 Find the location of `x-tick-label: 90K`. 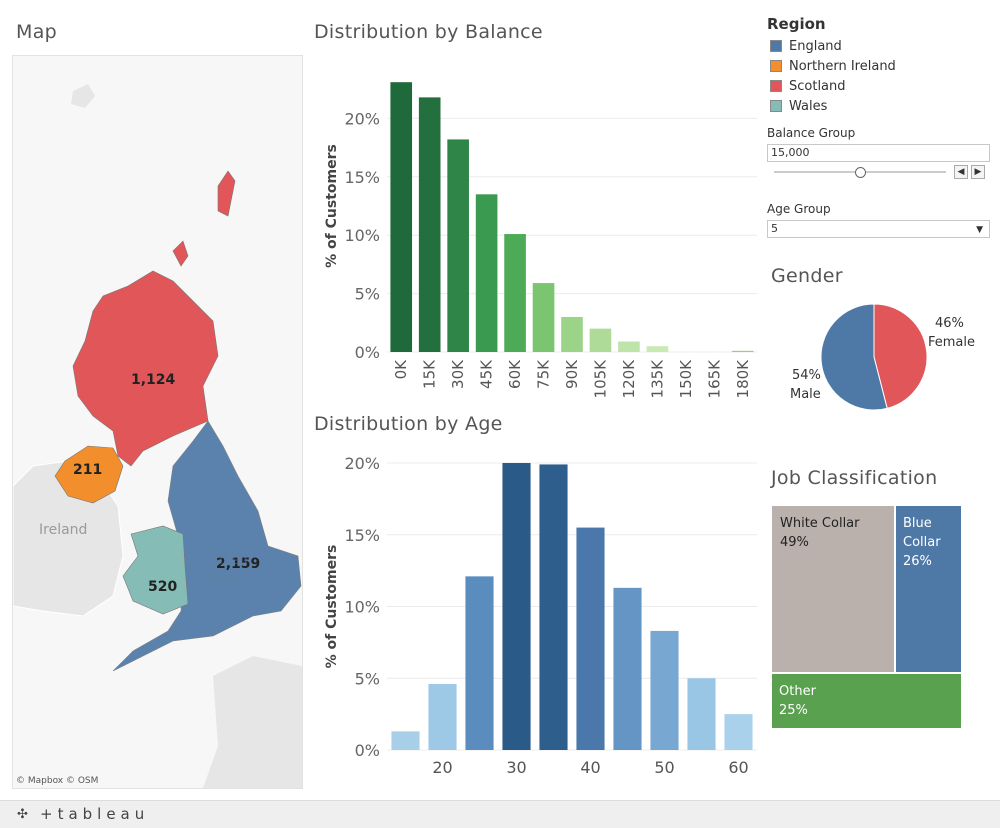

x-tick-label: 90K is located at coordinates (572, 374).